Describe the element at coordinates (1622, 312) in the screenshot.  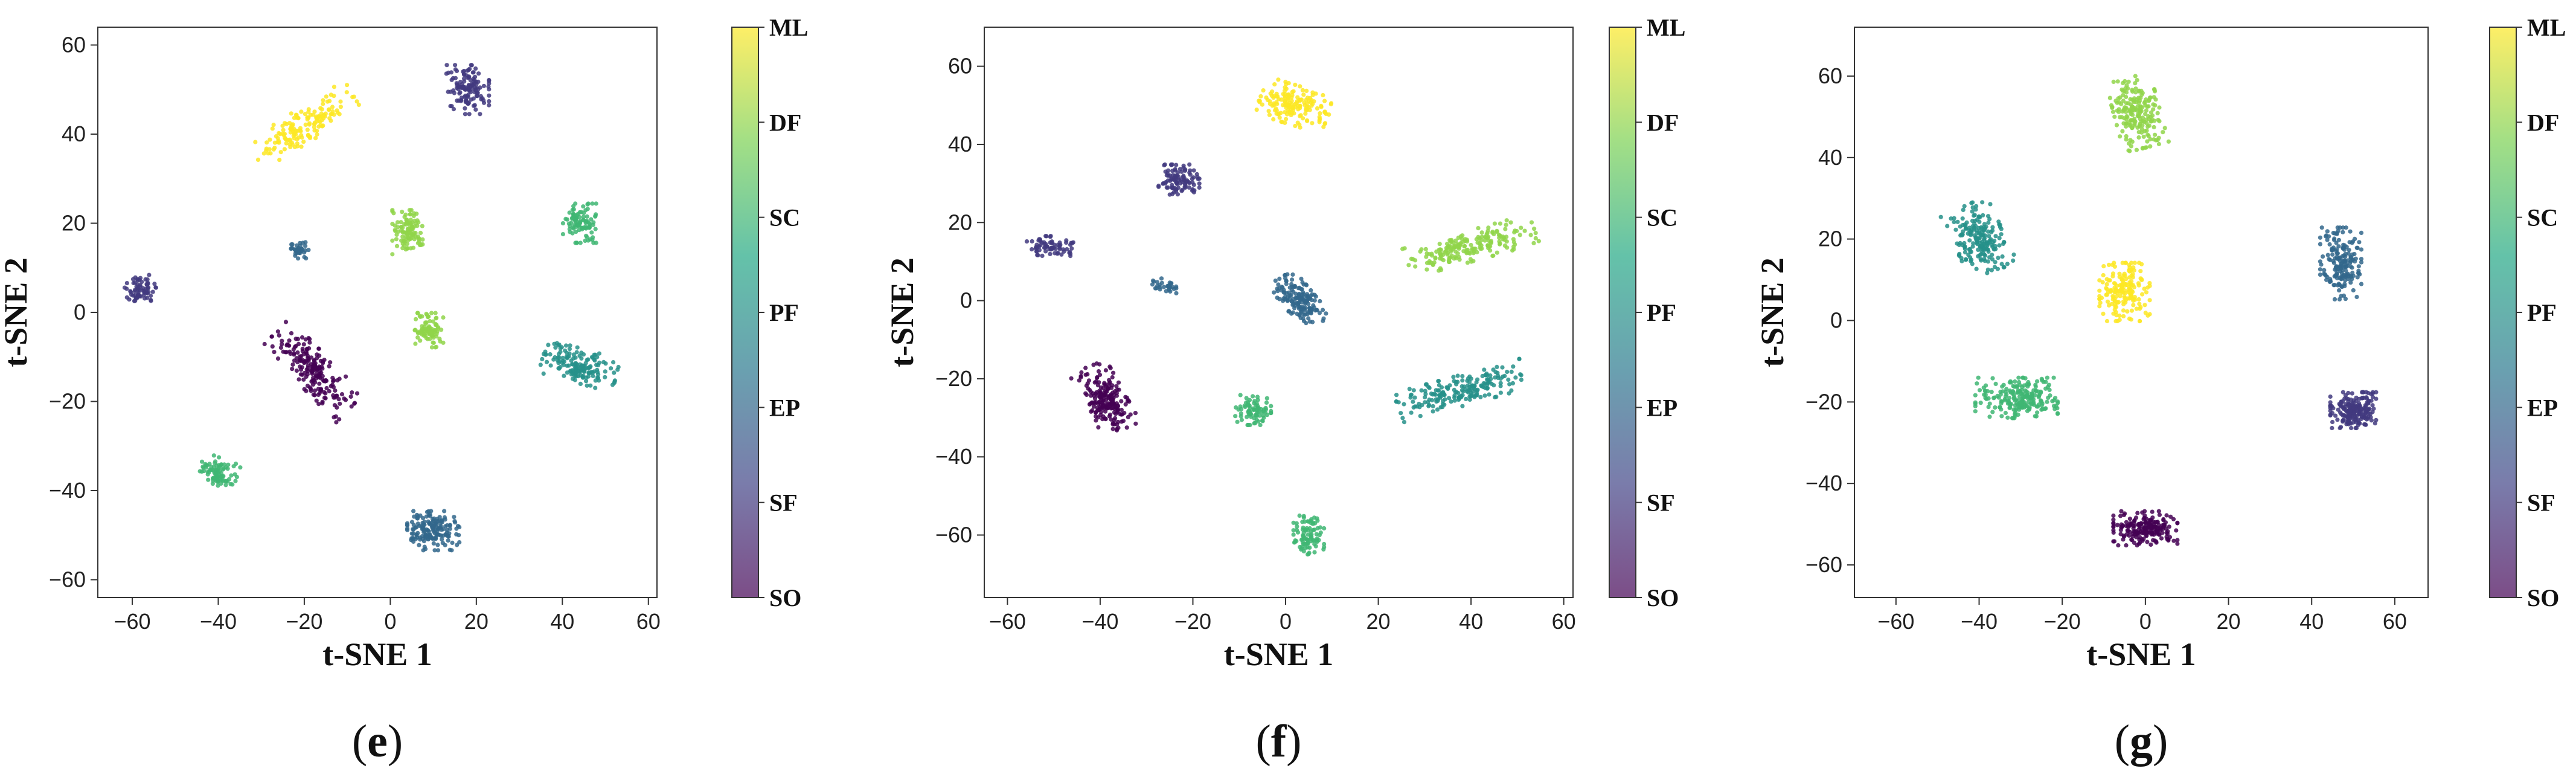
I see `colorbar-gradient` at that location.